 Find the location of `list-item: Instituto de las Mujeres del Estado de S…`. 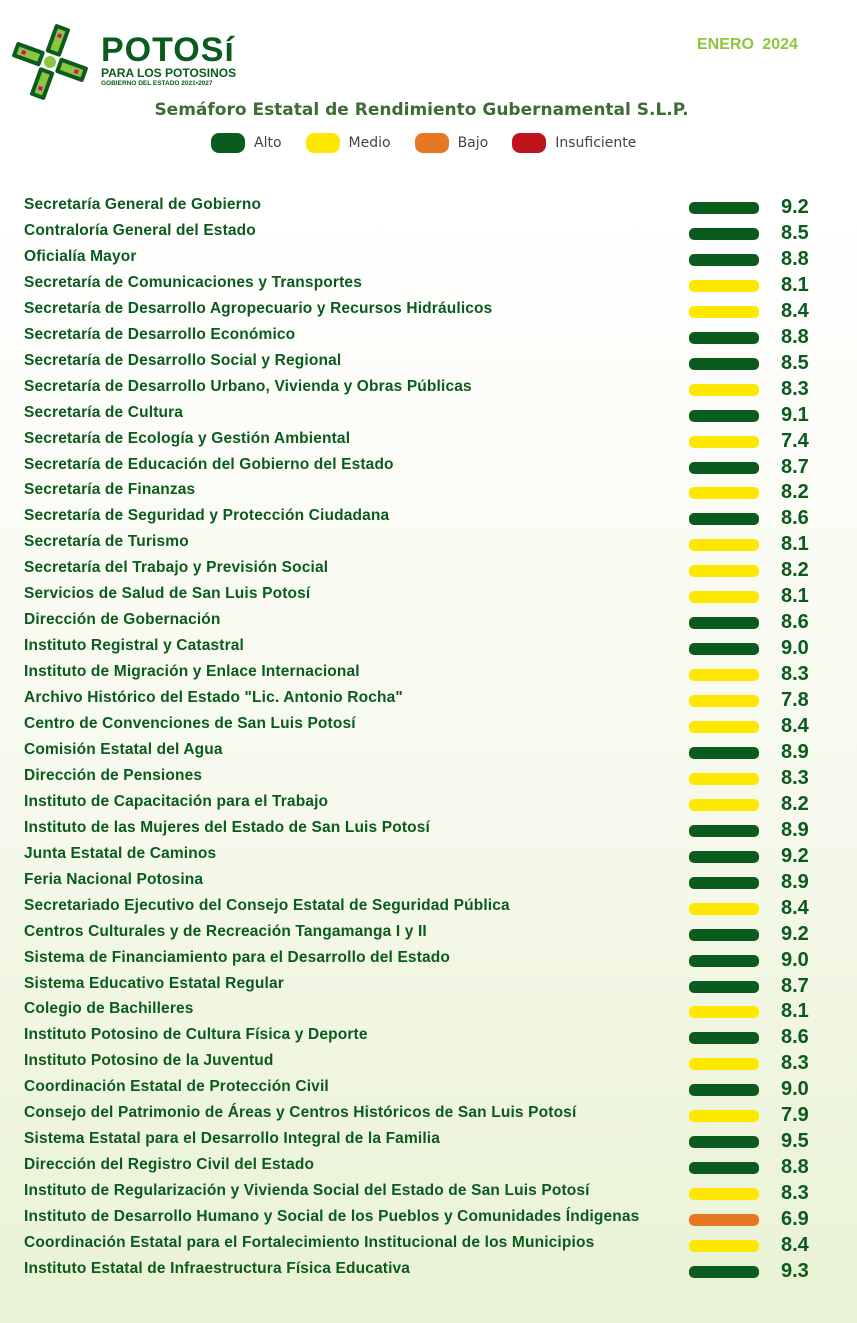

list-item: Instituto de las Mujeres del Estado de S… is located at coordinates (428, 832).